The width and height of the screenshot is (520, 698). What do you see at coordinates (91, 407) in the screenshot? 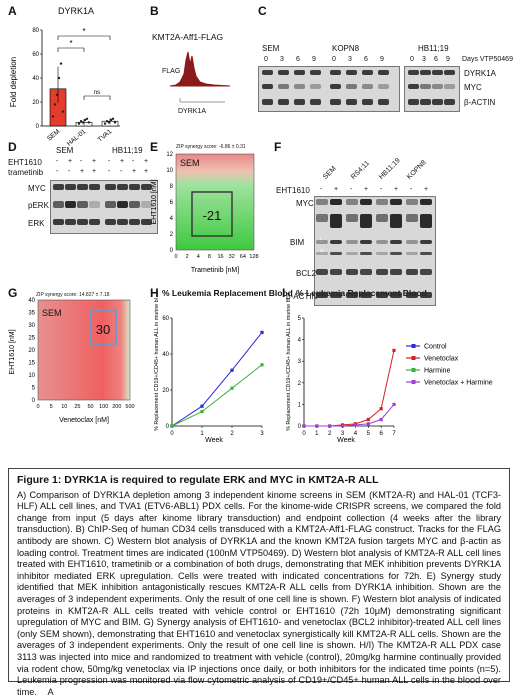
I see `panel-g-xtick-label: 50` at bounding box center [91, 407].